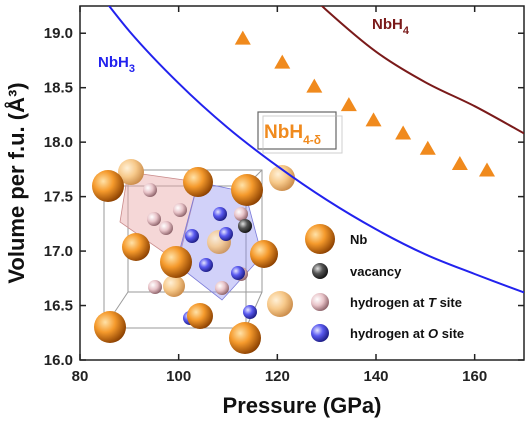 The height and width of the screenshot is (422, 530). I want to click on series-line-nbh4, so click(422, 70).